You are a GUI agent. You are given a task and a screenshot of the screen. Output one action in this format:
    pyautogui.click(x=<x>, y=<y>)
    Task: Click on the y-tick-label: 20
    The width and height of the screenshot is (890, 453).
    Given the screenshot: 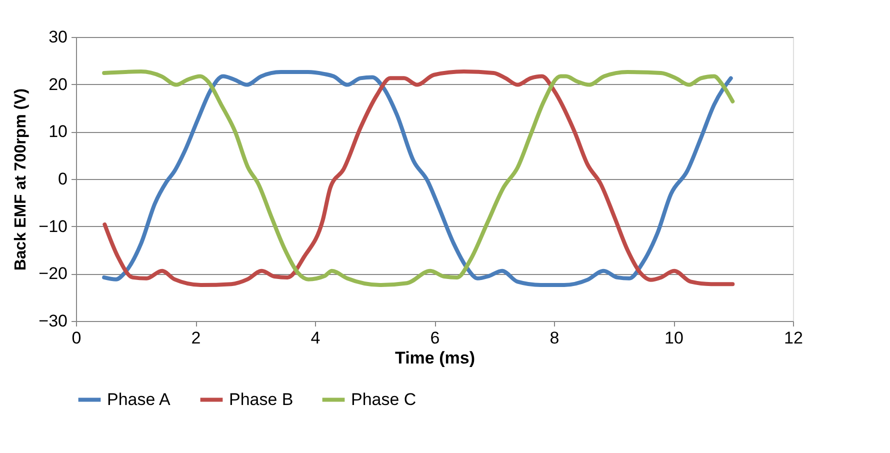 What is the action you would take?
    pyautogui.click(x=58, y=84)
    